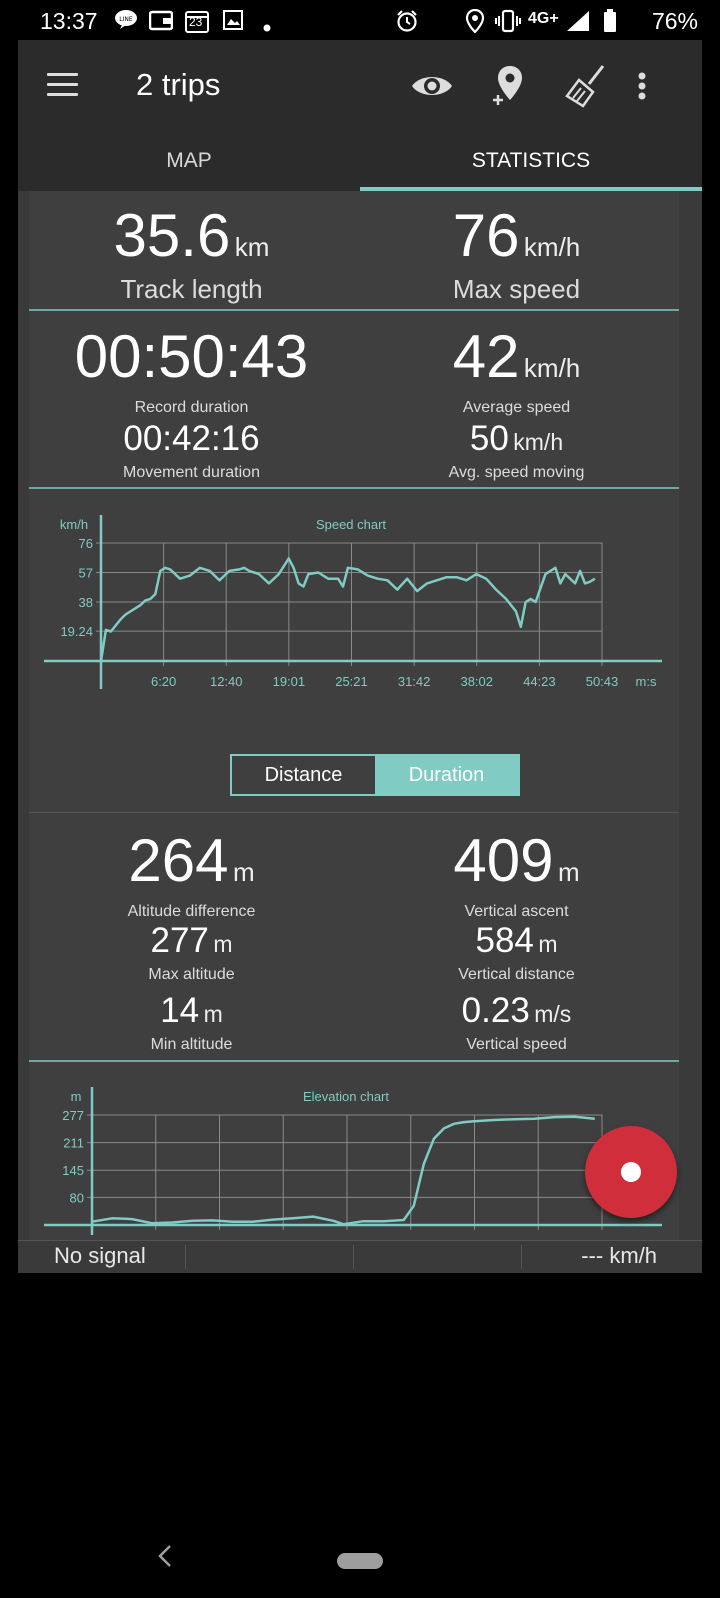  I want to click on record-duration-value: 00:50:43, so click(191, 356).